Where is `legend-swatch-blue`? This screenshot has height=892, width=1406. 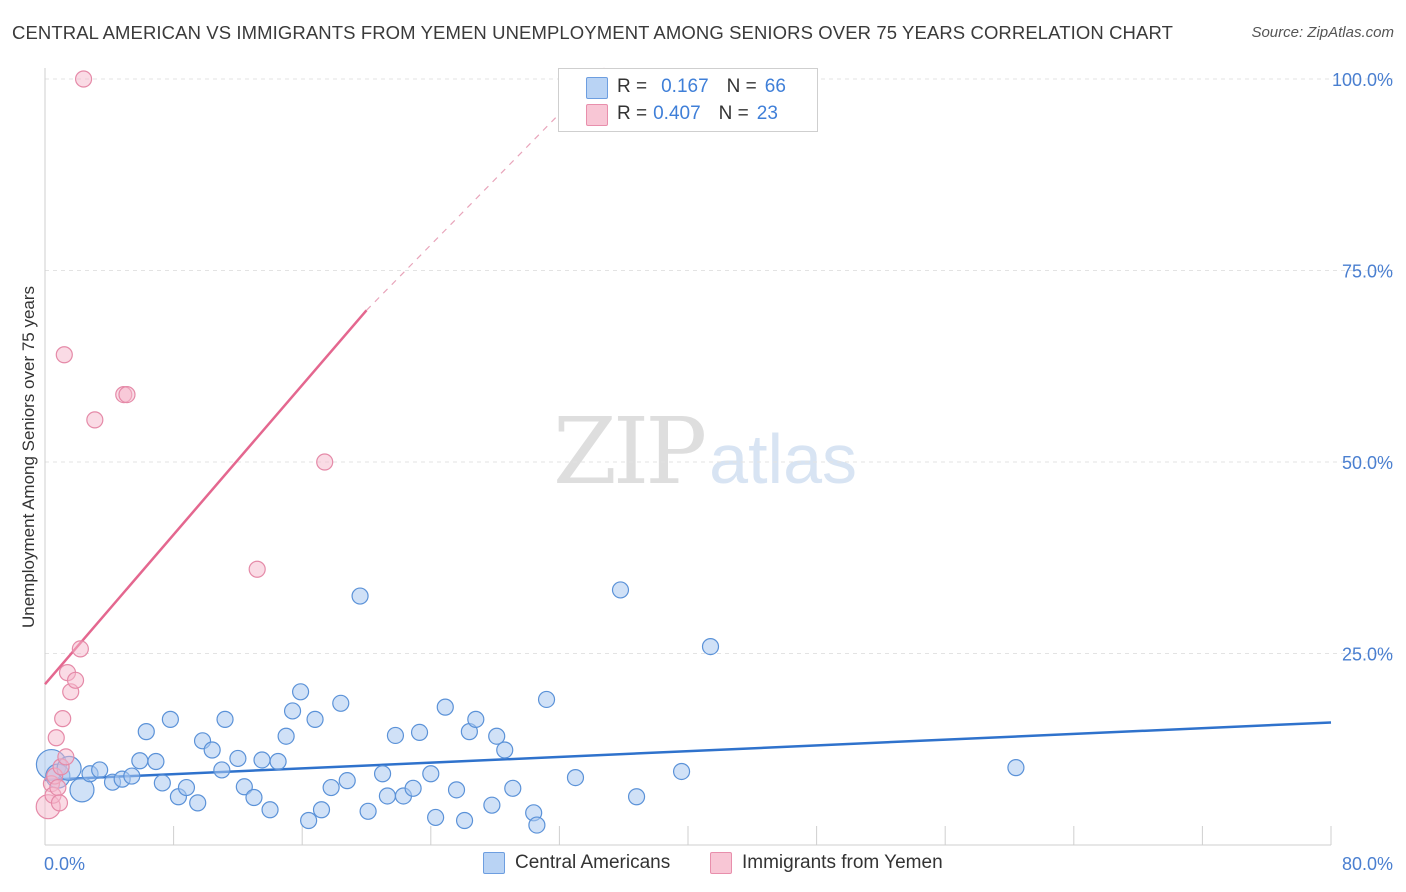
legend-swatch-blue is located at coordinates (597, 88).